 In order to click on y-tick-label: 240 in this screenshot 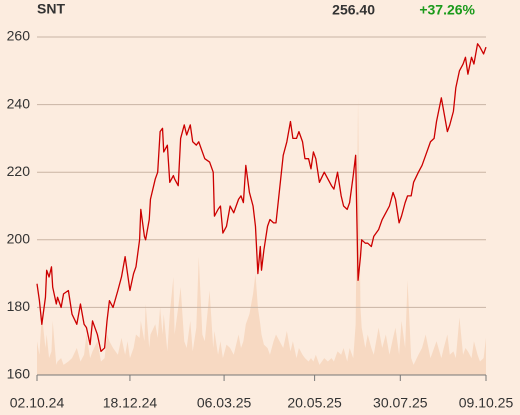, I will do `click(19, 103)`.